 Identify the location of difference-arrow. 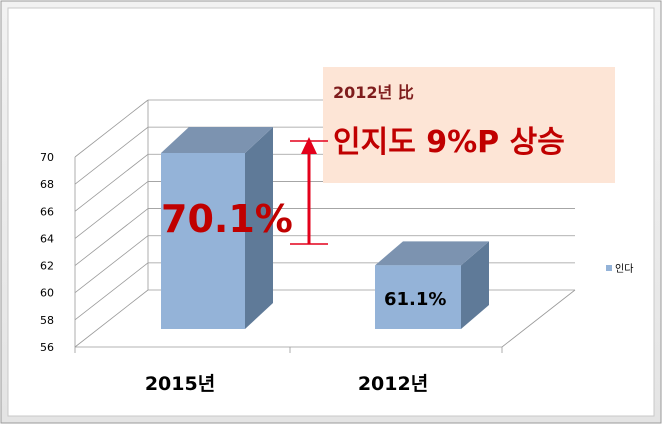
(309, 191).